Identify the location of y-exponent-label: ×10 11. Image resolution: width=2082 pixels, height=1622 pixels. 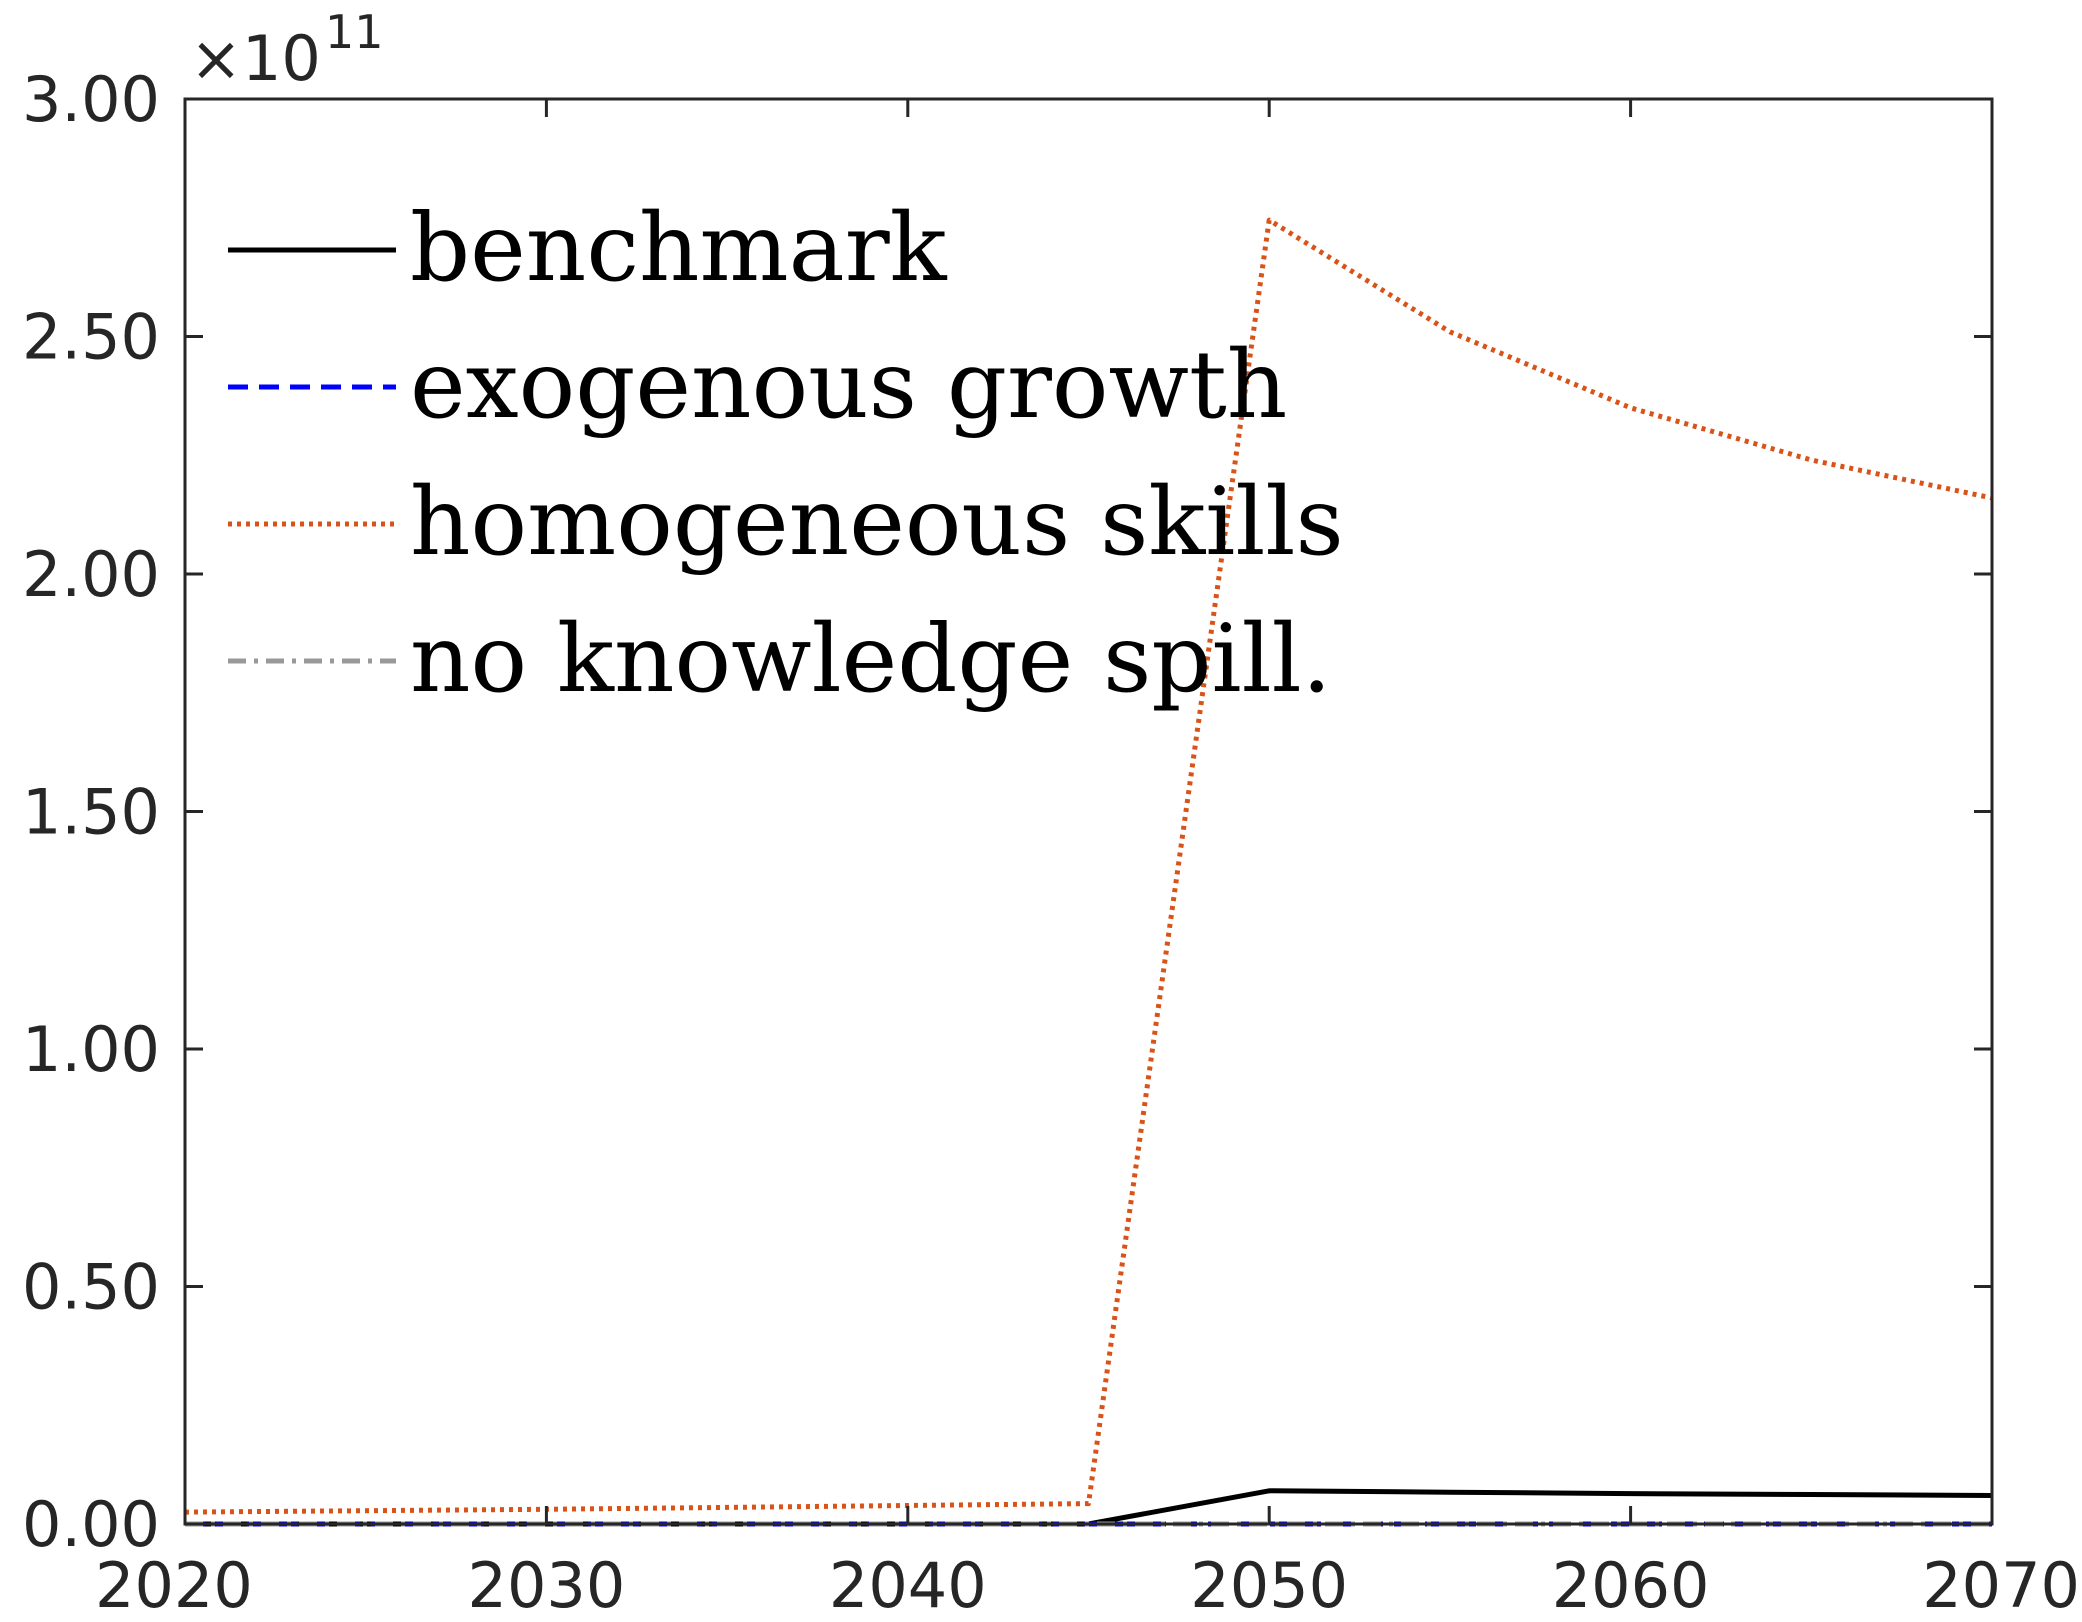
(287, 50).